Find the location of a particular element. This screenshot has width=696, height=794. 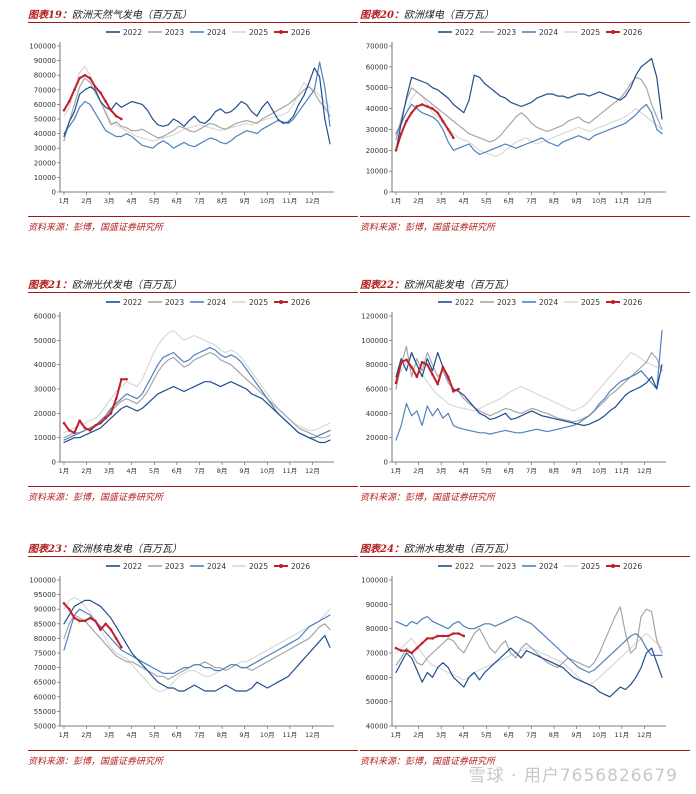

x-tick-label: 6月 is located at coordinates (509, 735).